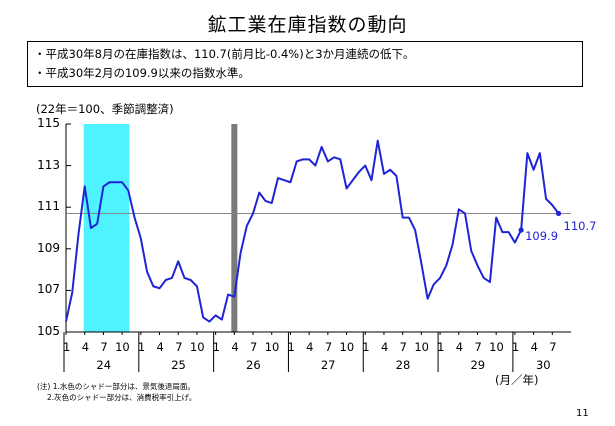  I want to click on footnote-1: (注) 1.水色のシャドー部分は、景気後退局面。, so click(116, 386).